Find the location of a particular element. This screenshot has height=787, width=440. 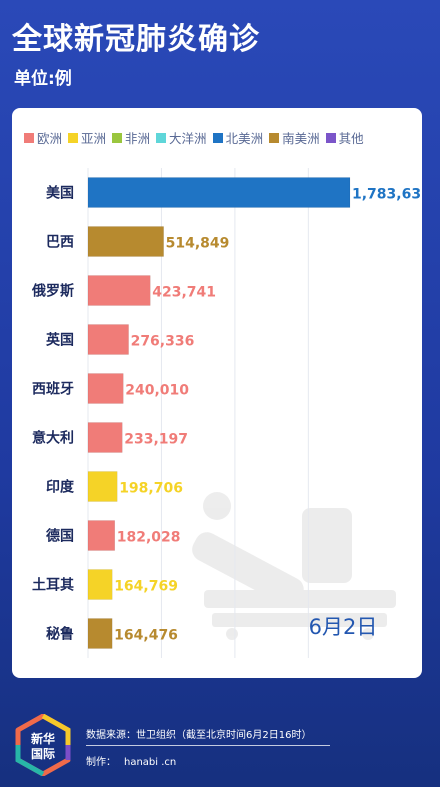

legend-item: 北美洲 is located at coordinates (238, 137).